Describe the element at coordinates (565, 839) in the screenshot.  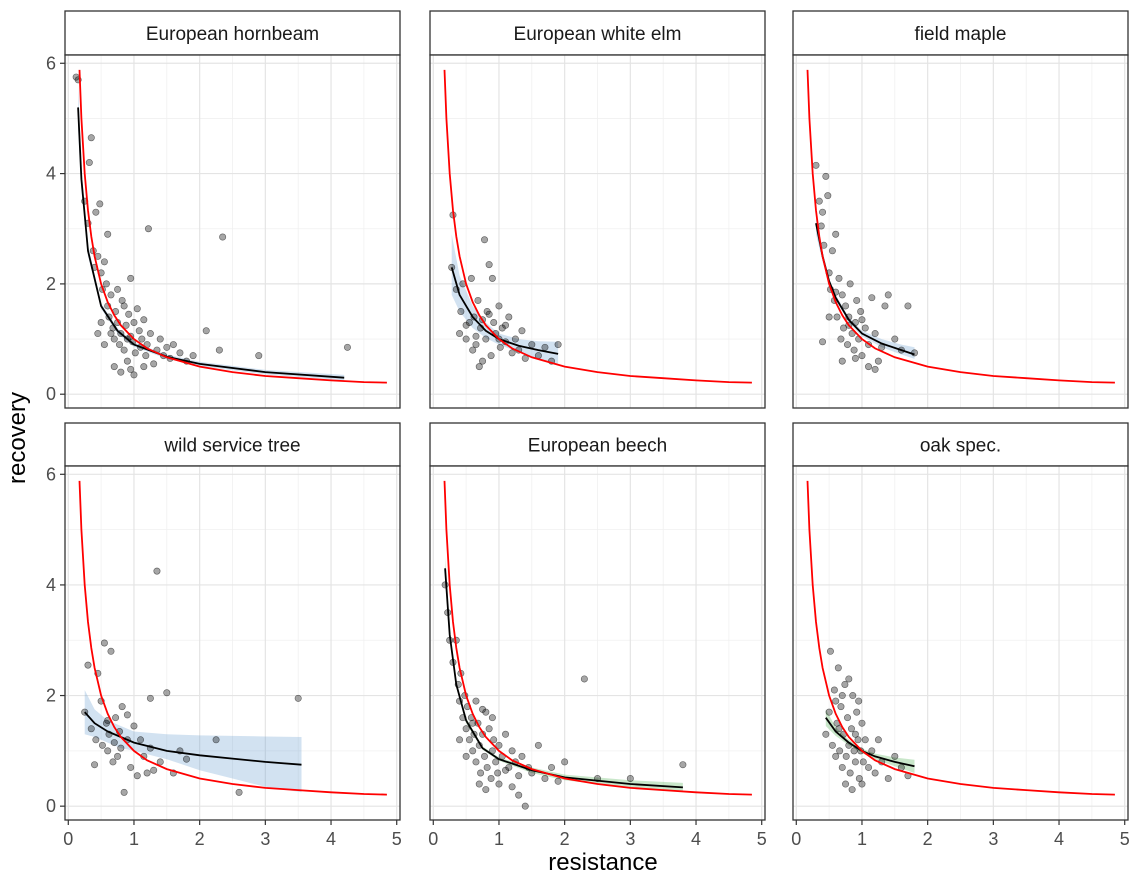
I see `x-tick-label: 2` at that location.